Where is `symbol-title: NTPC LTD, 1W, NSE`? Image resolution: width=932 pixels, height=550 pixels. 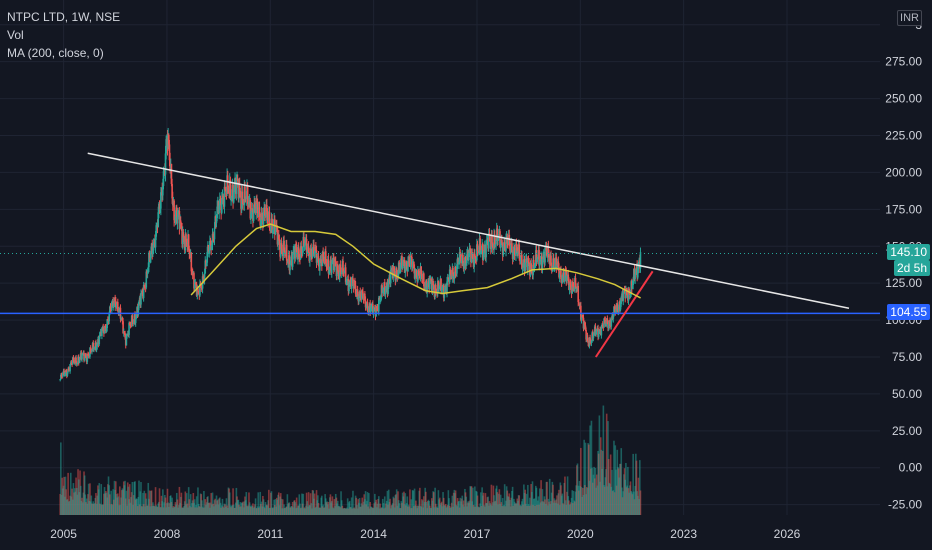 symbol-title: NTPC LTD, 1W, NSE is located at coordinates (64, 17).